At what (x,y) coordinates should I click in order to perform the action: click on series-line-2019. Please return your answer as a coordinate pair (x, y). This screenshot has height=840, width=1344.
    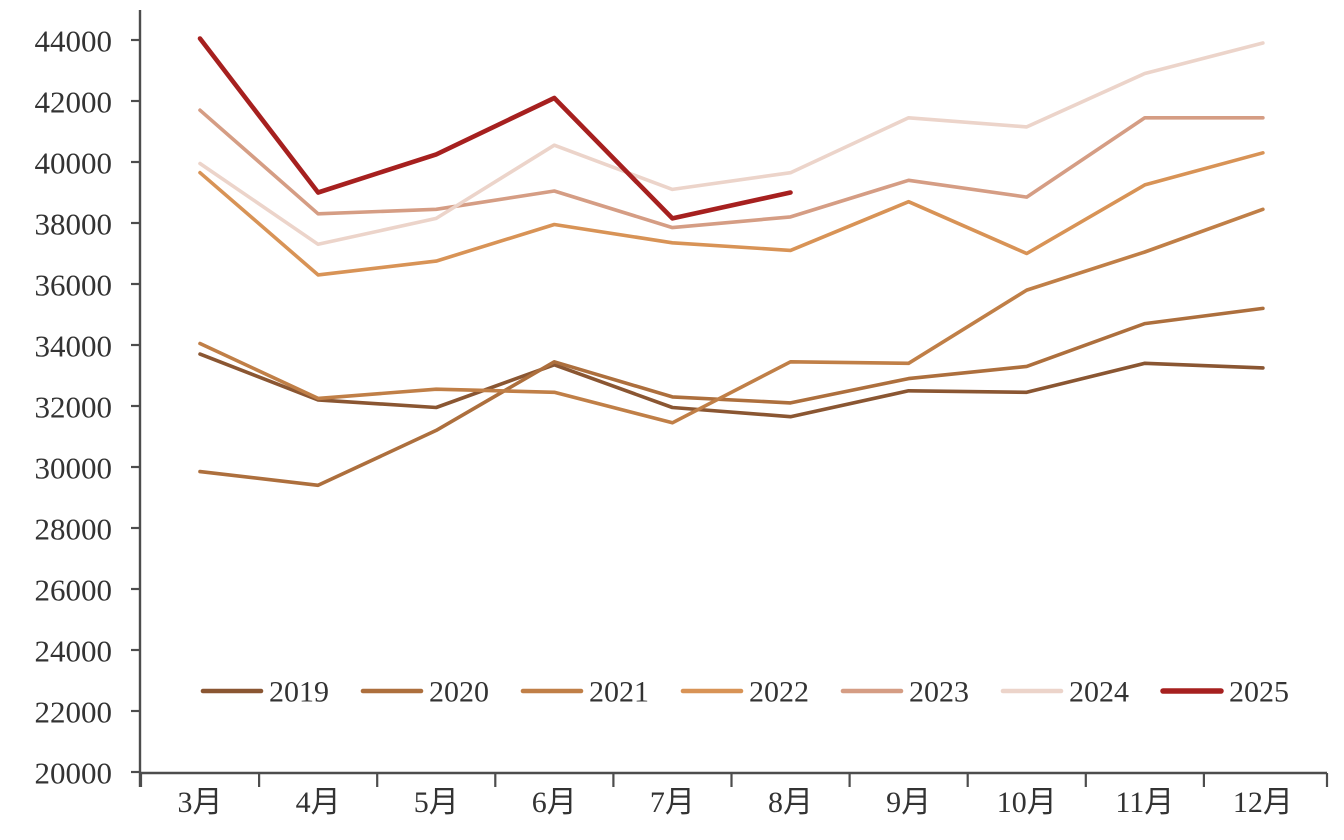
    Looking at the image, I should click on (731, 385).